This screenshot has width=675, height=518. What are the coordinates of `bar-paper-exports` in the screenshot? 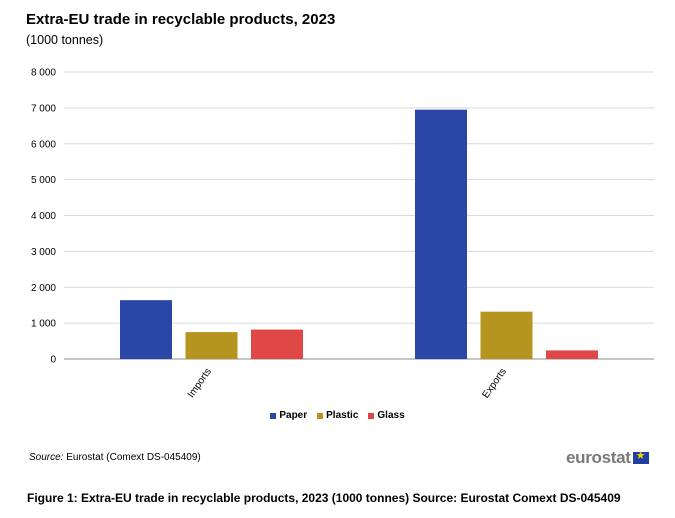 It's located at (441, 234).